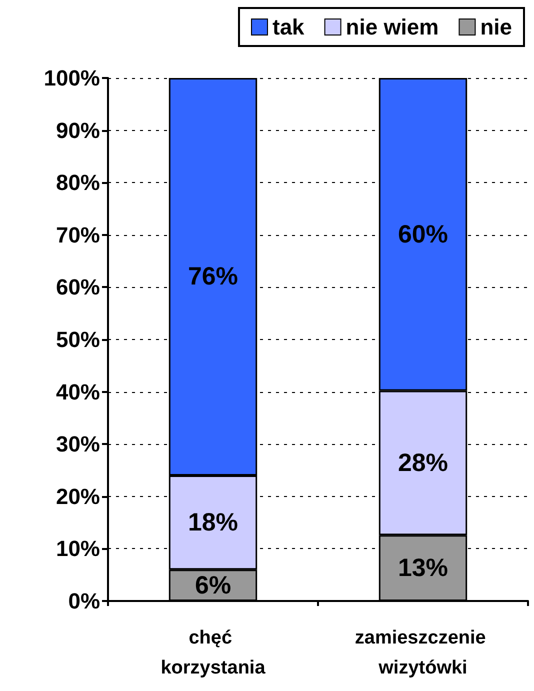  Describe the element at coordinates (496, 27) in the screenshot. I see `legend-label: nie` at that location.